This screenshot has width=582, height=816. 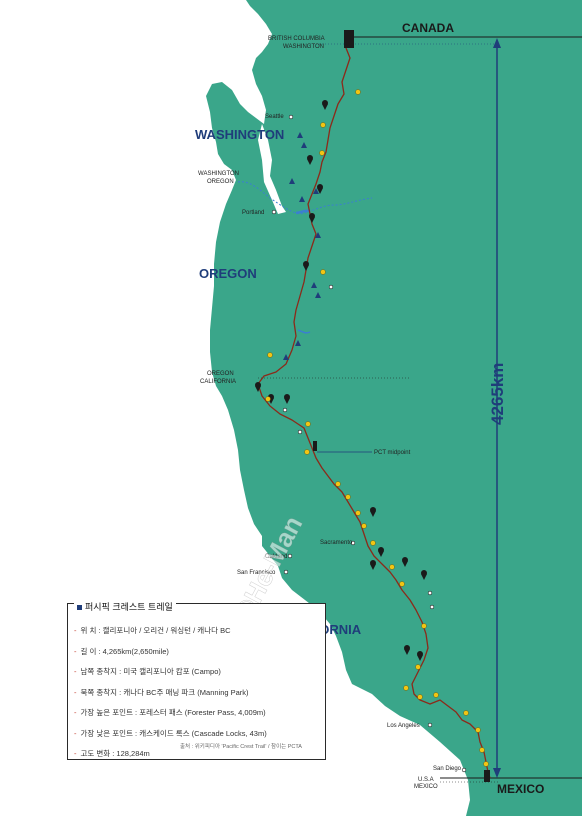 What do you see at coordinates (428, 28) in the screenshot?
I see `country-label-canada: CANADA` at bounding box center [428, 28].